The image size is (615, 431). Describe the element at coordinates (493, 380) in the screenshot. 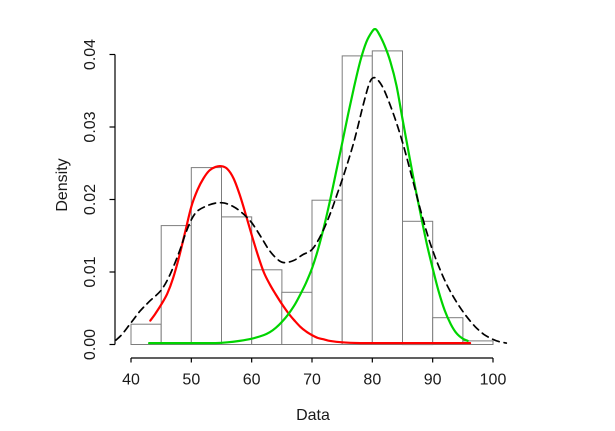

I see `x-tick-label: 100` at that location.